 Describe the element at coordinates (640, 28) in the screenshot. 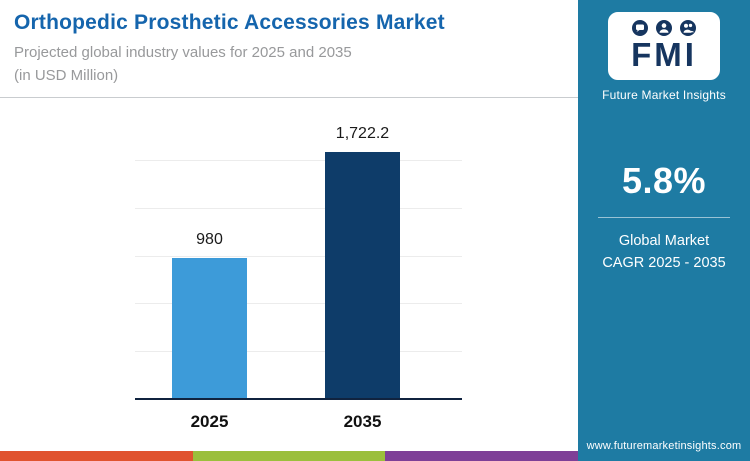

I see `chat-icon` at that location.